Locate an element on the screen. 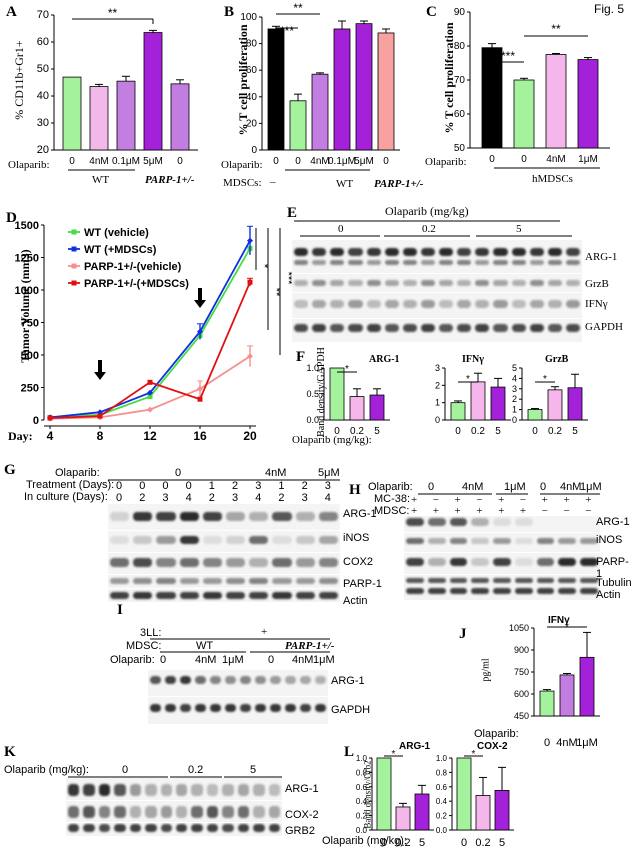 This screenshot has width=632, height=850. panel-c-group: hMDSCs is located at coordinates (552, 179).